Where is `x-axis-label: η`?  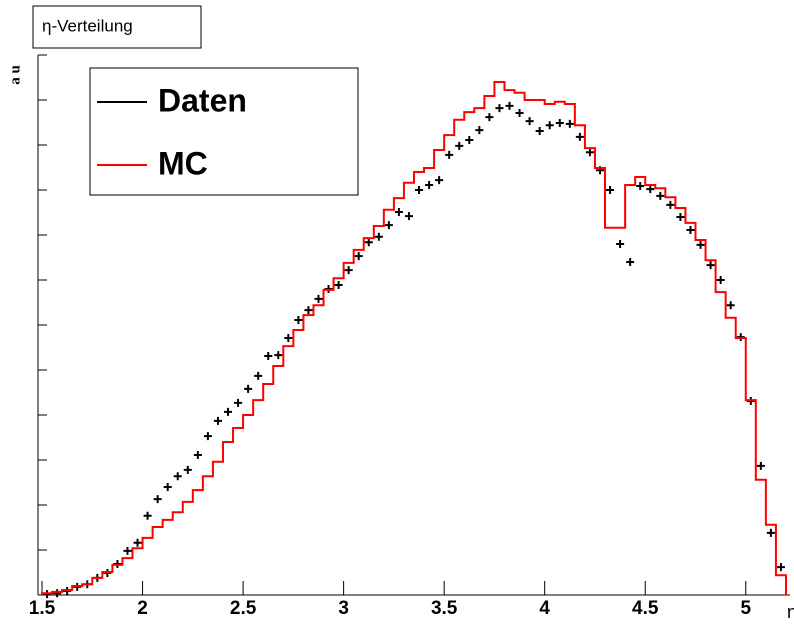
x-axis-label: η is located at coordinates (790, 612).